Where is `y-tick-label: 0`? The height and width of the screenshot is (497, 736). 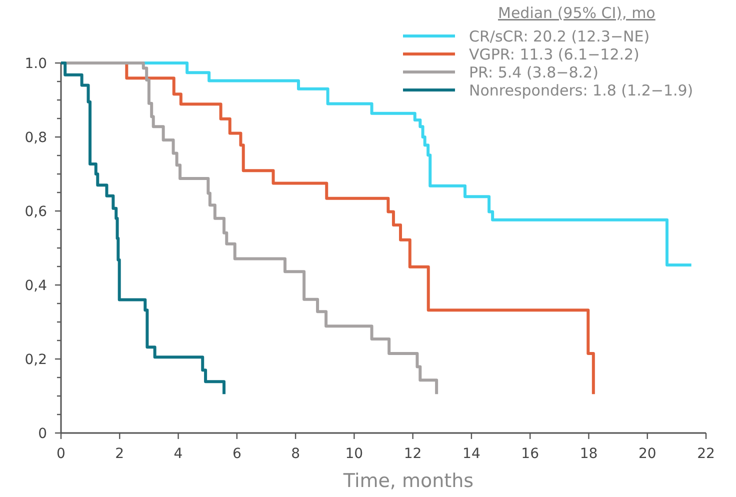 y-tick-label: 0 is located at coordinates (42, 434).